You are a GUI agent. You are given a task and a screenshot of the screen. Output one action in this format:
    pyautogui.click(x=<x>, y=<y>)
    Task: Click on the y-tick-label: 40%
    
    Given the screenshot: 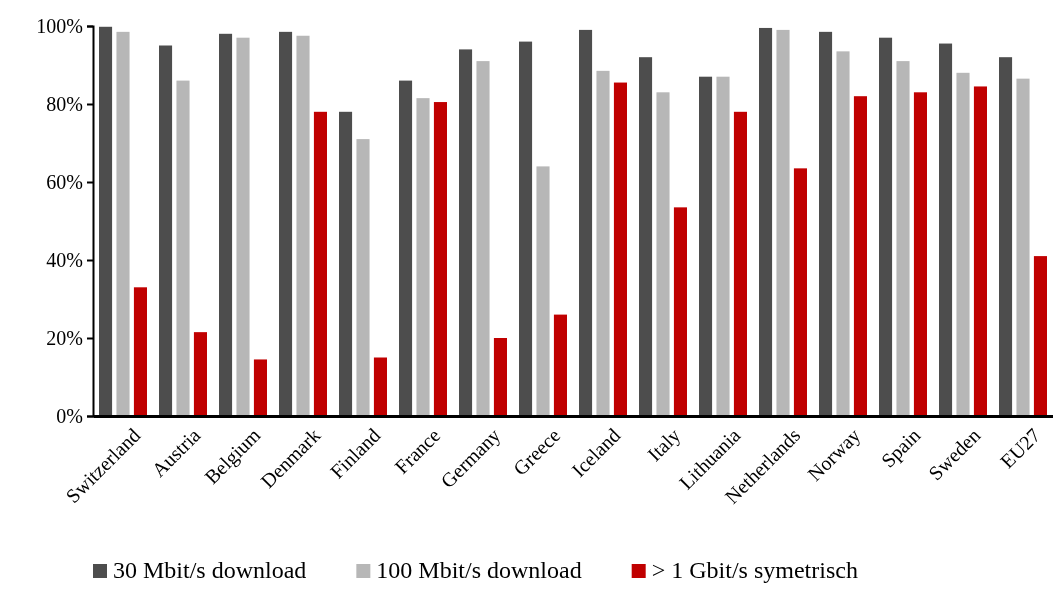 What is the action you would take?
    pyautogui.click(x=64, y=259)
    